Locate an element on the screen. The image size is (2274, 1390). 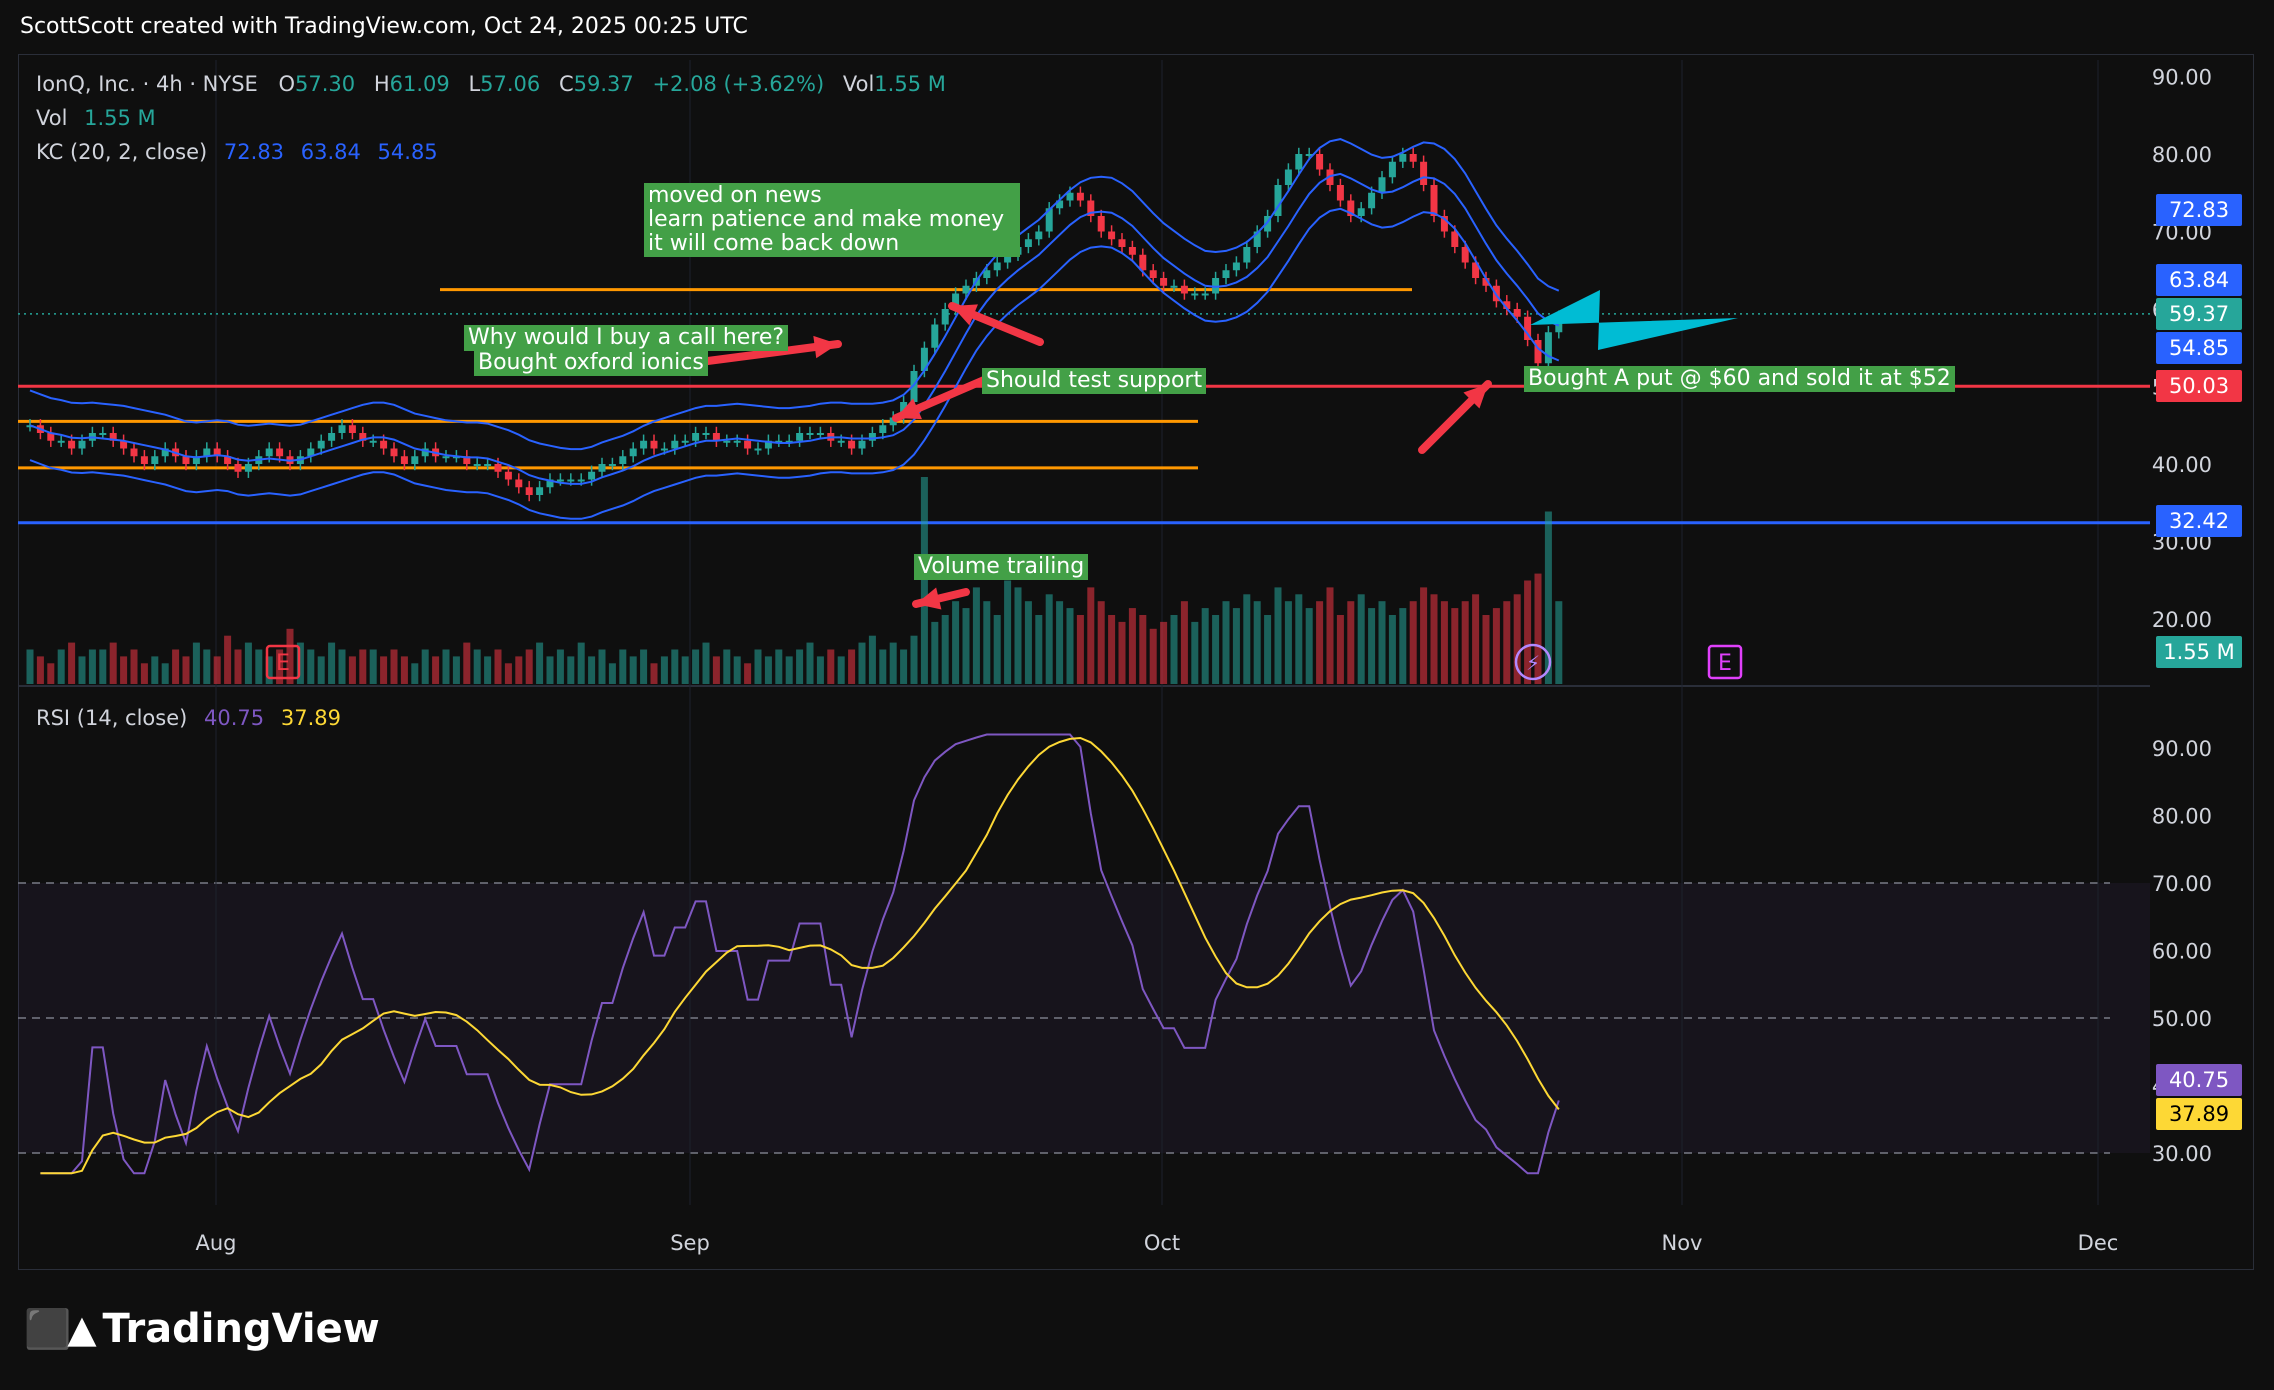
rsi-tick-label-1: 80.00 is located at coordinates (2182, 817).